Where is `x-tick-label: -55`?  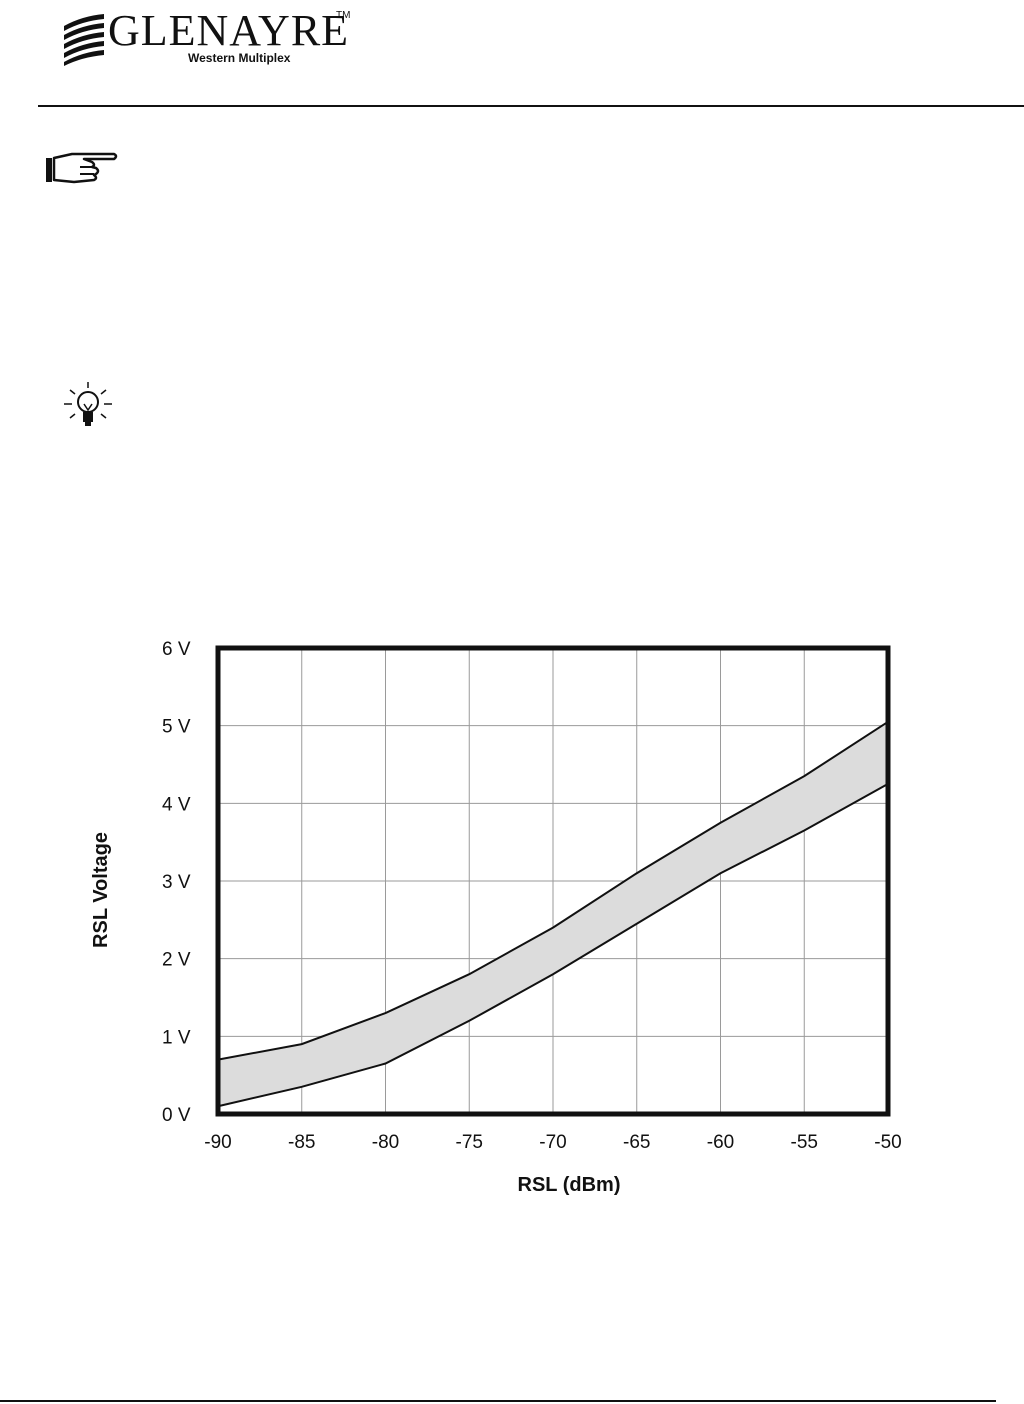
x-tick-label: -55 is located at coordinates (804, 1142).